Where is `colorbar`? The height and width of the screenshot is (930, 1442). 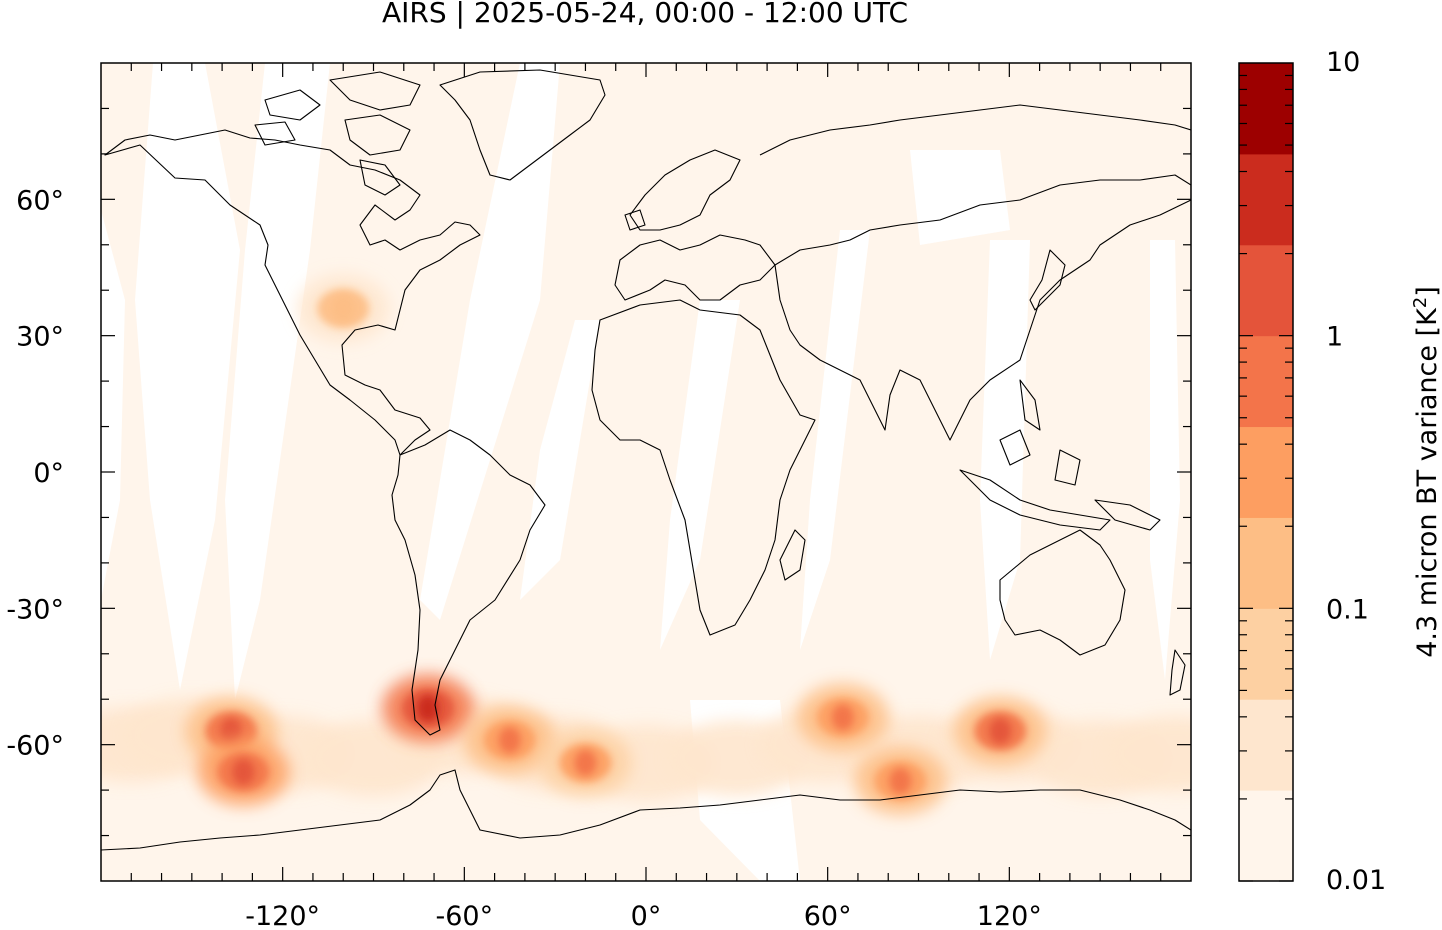
colorbar is located at coordinates (1266, 472).